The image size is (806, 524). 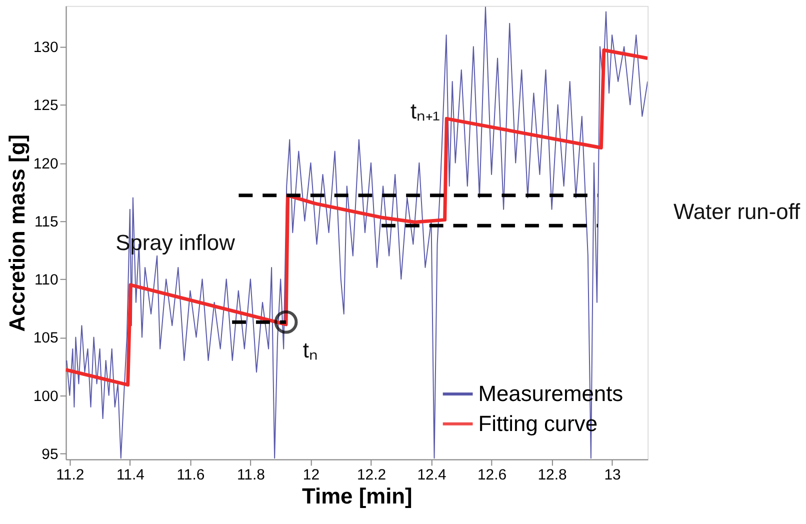 What do you see at coordinates (45, 105) in the screenshot?
I see `y-tick-label: 125` at bounding box center [45, 105].